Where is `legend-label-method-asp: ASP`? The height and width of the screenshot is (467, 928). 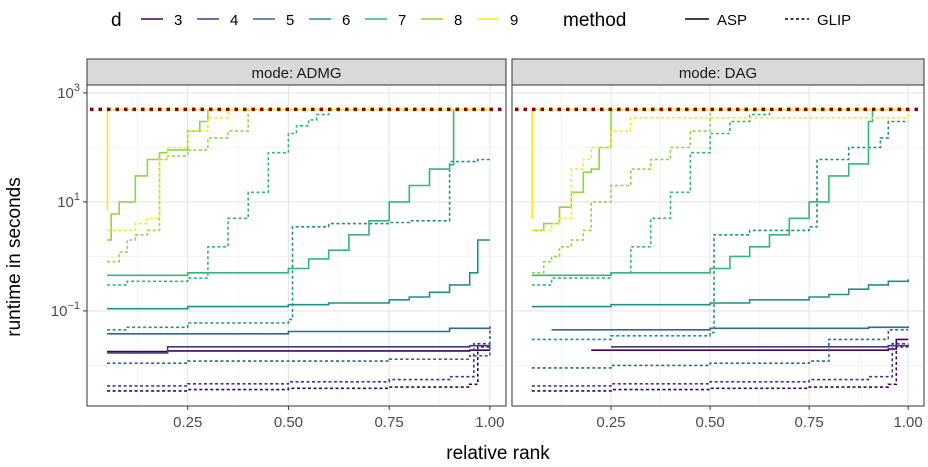
legend-label-method-asp: ASP is located at coordinates (732, 20).